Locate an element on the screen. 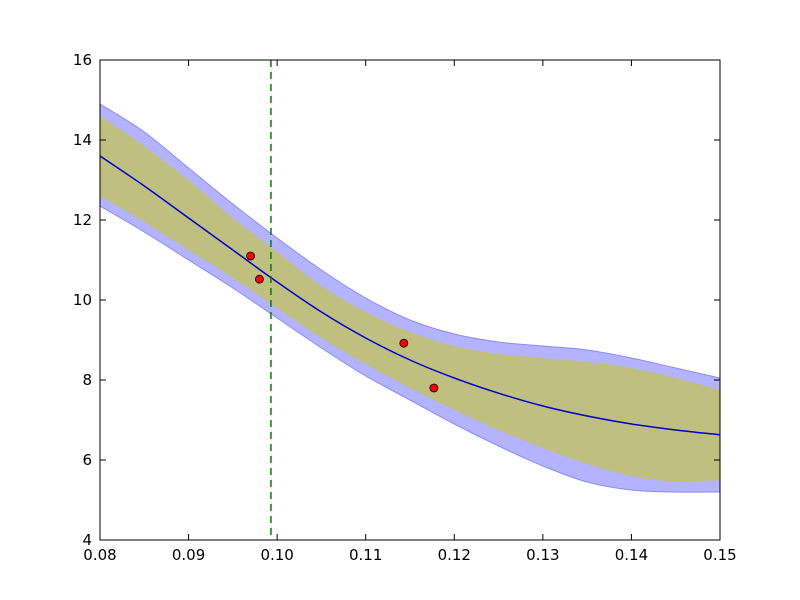 This screenshot has width=800, height=600. x-tick-label: 0.08 is located at coordinates (99, 555).